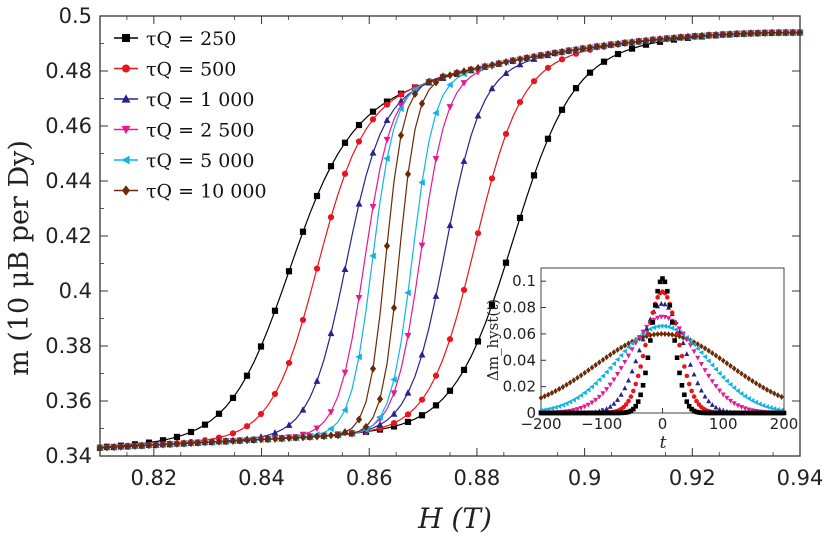 This screenshot has height=536, width=830. What do you see at coordinates (531, 413) in the screenshot?
I see `inset-y-tick-label: 0` at bounding box center [531, 413].